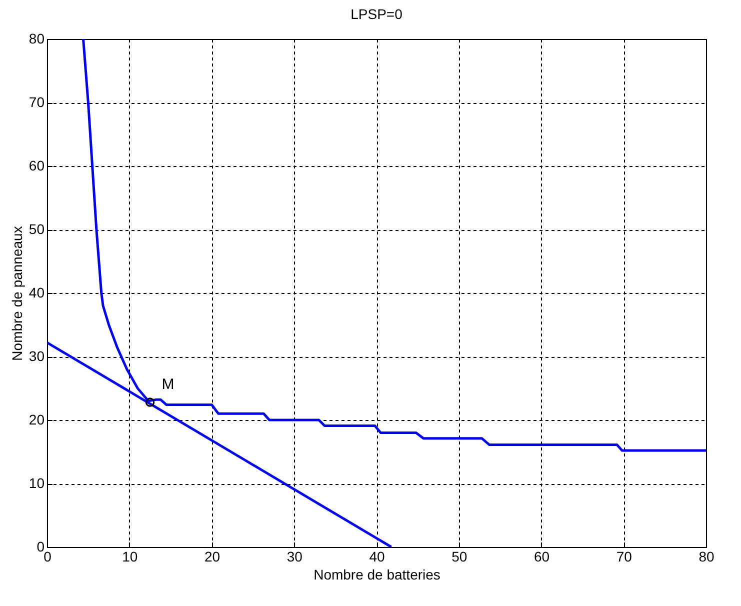 Image resolution: width=741 pixels, height=606 pixels. I want to click on y-tick-label: 70, so click(36, 102).